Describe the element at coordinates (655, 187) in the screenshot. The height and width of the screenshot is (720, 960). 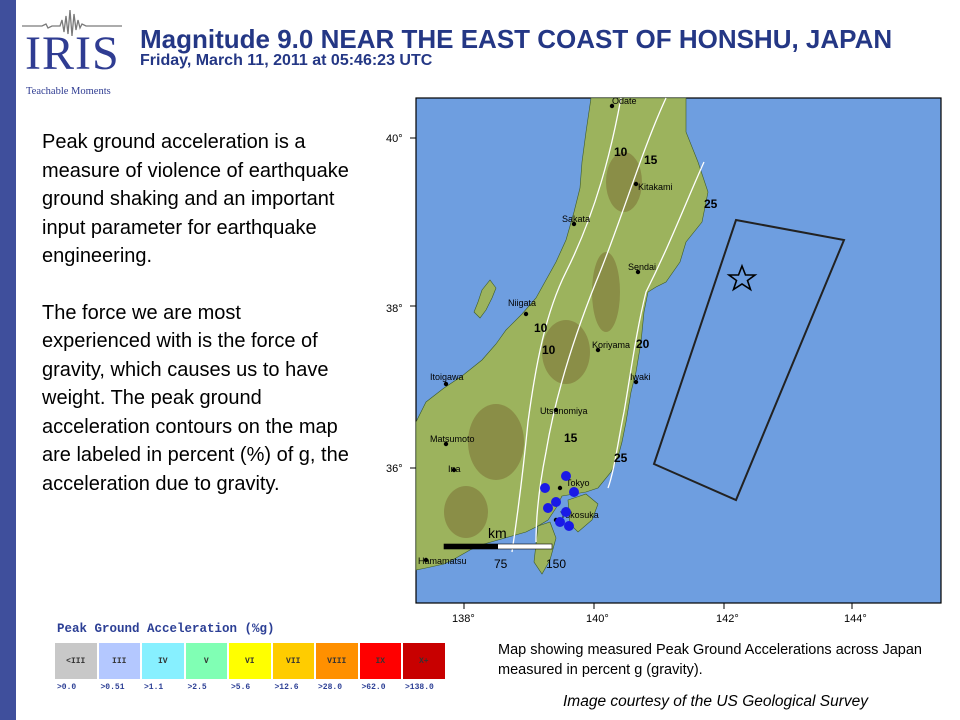
I see `city-kitakami: Kitakami` at that location.